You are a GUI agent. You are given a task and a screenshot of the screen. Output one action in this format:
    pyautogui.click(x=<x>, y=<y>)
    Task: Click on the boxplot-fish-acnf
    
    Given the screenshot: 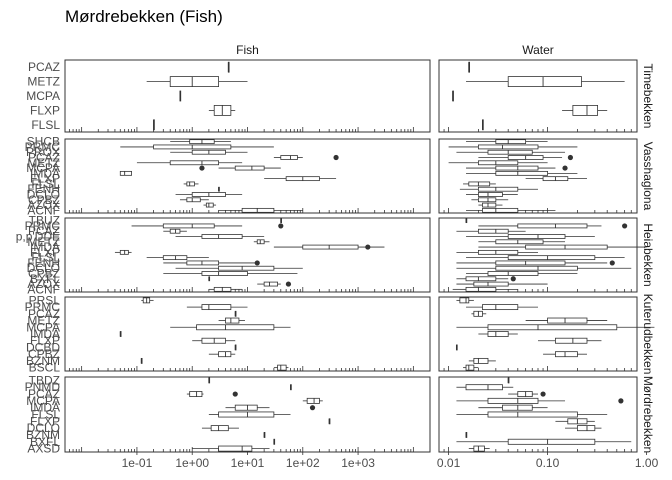 What is the action you would take?
    pyautogui.click(x=260, y=210)
    